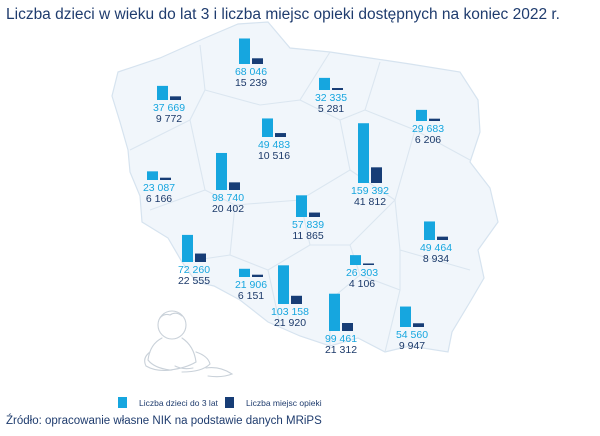 The width and height of the screenshot is (600, 436). I want to click on label-places-7: 41 812, so click(370, 202).